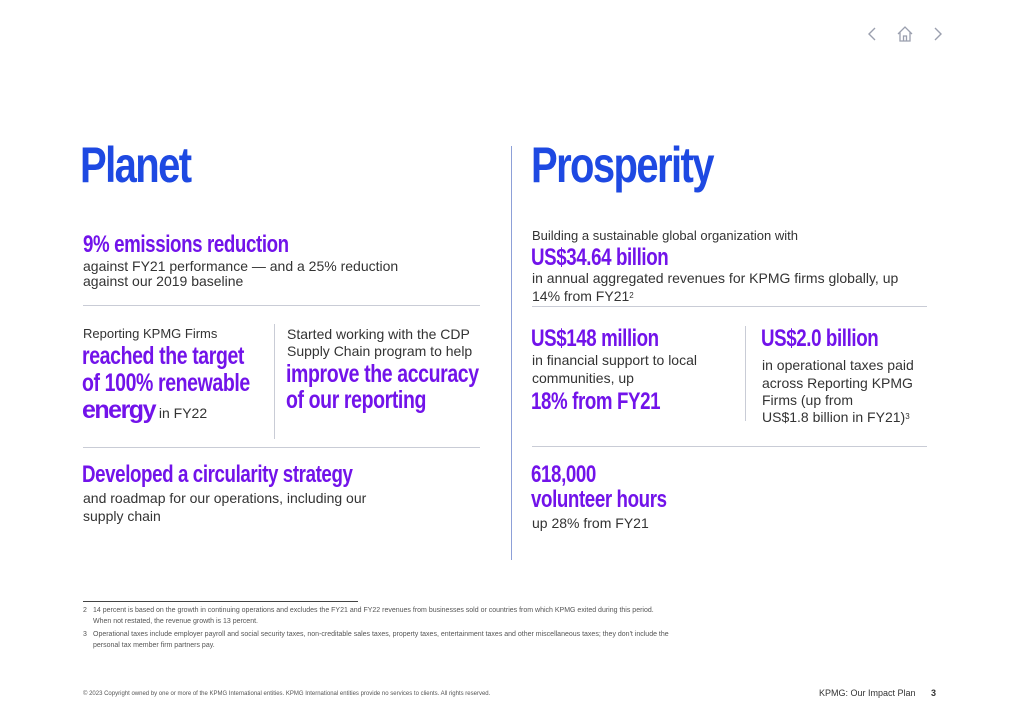 This screenshot has height=724, width=1024. Describe the element at coordinates (837, 383) in the screenshot. I see `taxes-text-2: across Reporting KPMG` at that location.